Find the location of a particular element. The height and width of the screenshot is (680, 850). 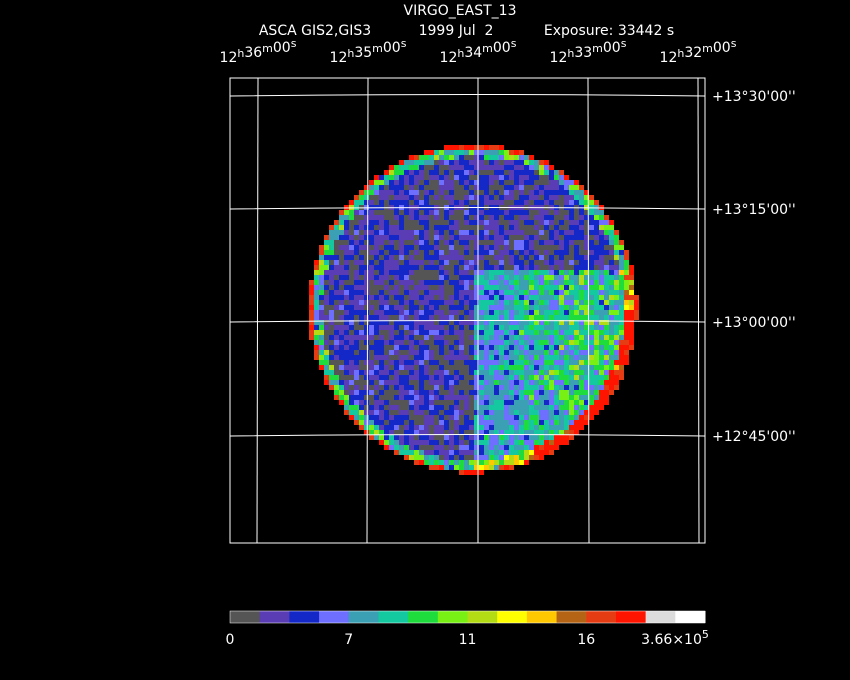

ra-unit: h is located at coordinates (460, 53).